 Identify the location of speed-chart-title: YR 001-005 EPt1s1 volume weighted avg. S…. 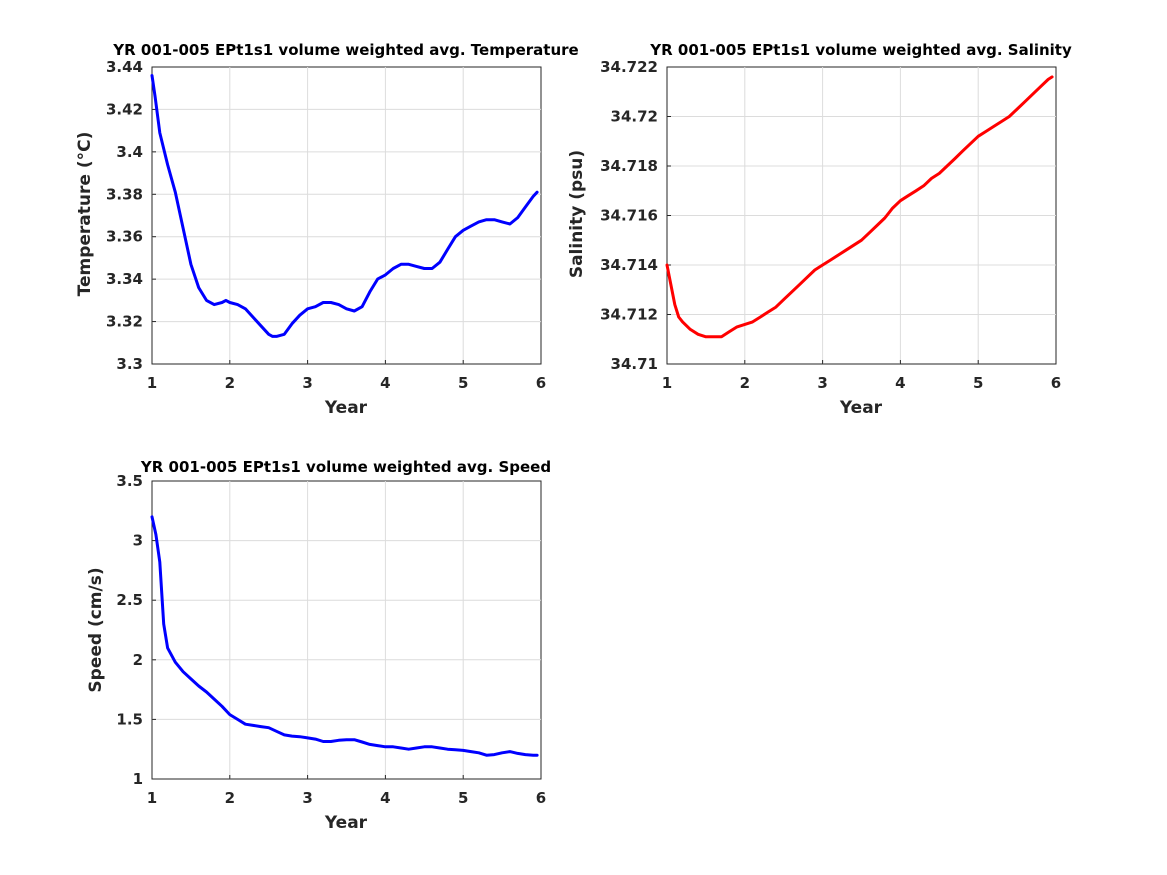
(345, 467).